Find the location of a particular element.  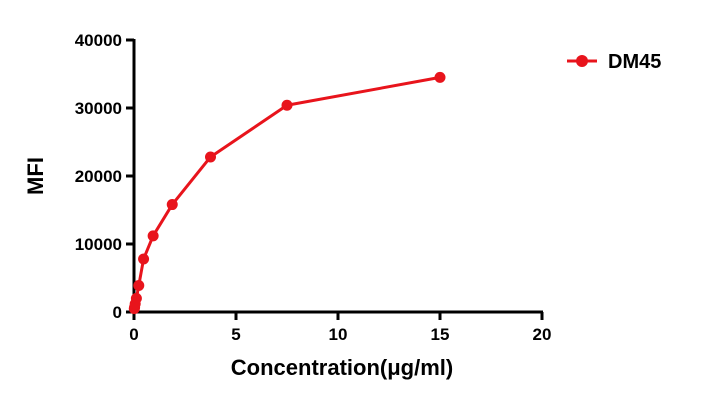

y-tick-label: 40000 is located at coordinates (98, 40).